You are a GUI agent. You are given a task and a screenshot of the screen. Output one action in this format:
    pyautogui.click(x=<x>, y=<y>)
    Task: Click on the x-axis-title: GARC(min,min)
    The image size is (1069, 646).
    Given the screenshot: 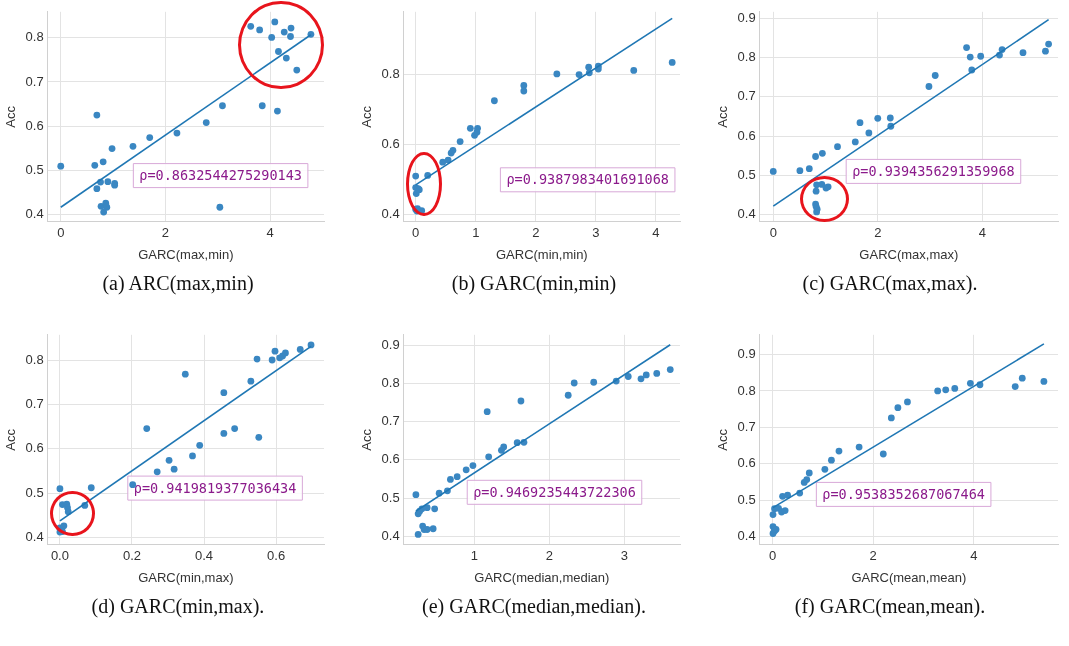 What is the action you would take?
    pyautogui.click(x=541, y=254)
    